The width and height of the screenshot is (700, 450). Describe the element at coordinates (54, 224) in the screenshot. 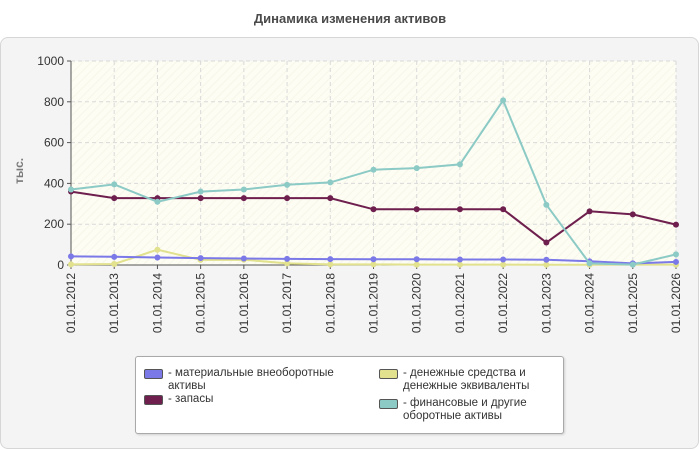

I see `y-tick-label: 200` at that location.